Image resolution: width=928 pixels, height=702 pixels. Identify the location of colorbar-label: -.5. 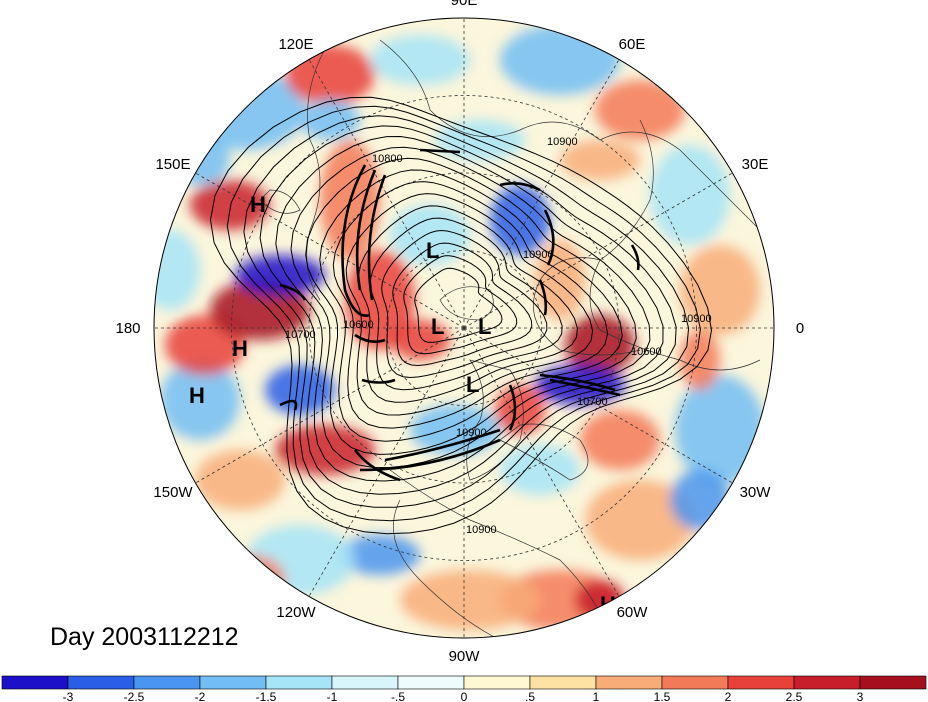
(398, 696).